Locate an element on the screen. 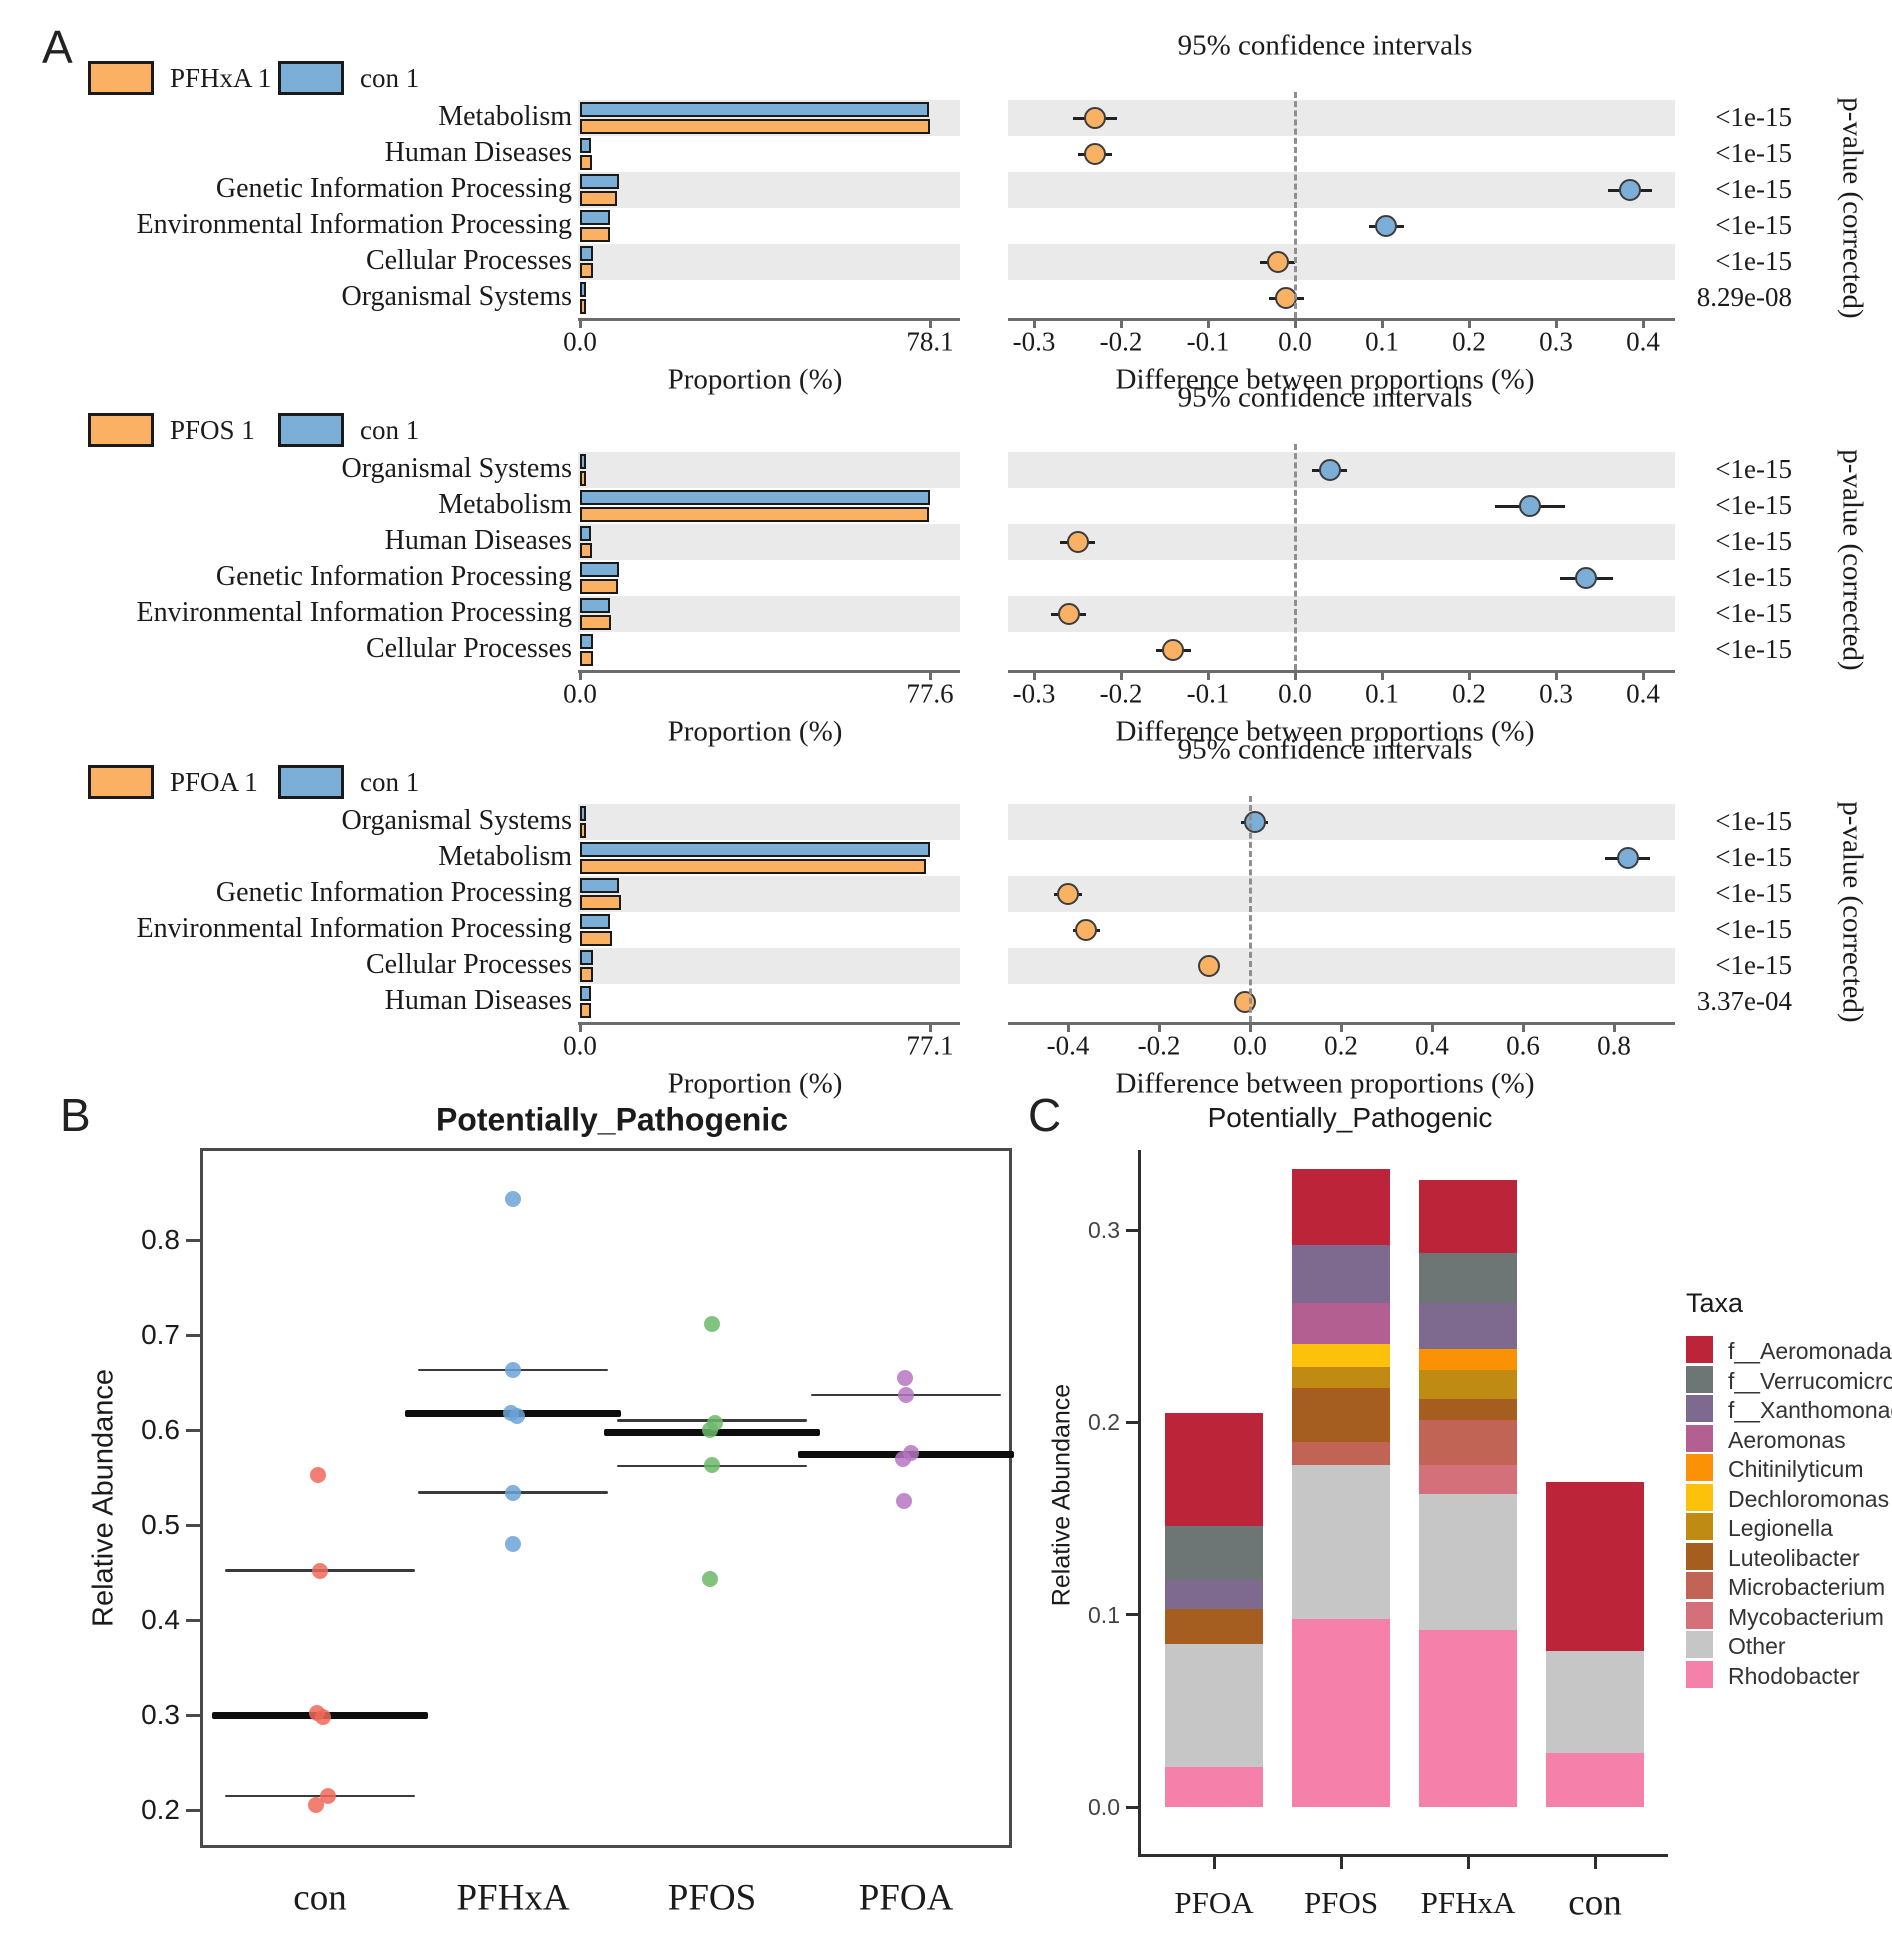 The image size is (1892, 1948). category-label: Environmental Information Processing is located at coordinates (354, 612).